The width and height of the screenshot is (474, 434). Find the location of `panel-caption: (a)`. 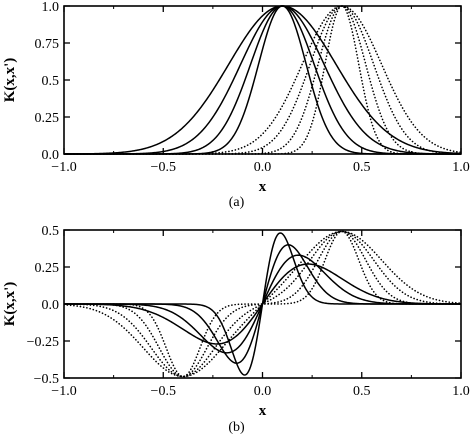

panel-caption: (a) is located at coordinates (237, 202).